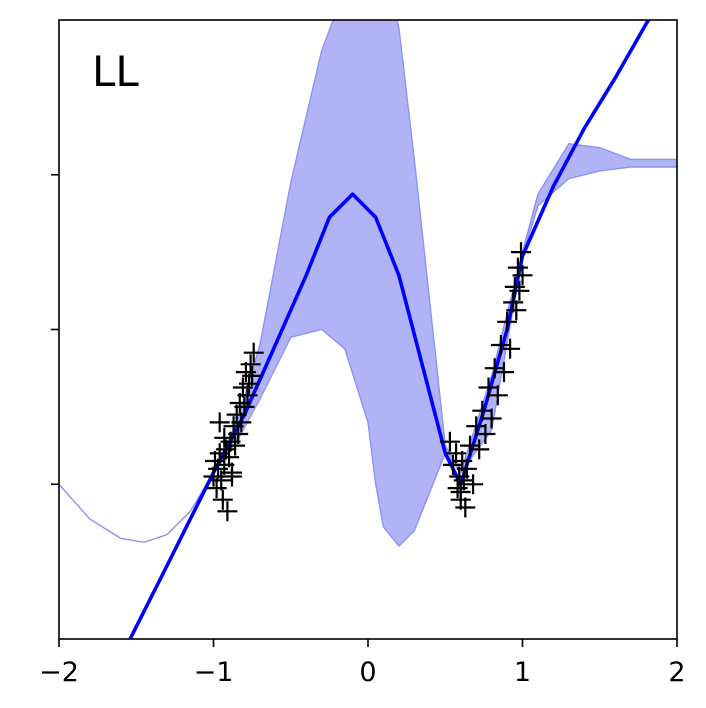 Image resolution: width=706 pixels, height=708 pixels. I want to click on x-tick-label: 0, so click(367, 672).